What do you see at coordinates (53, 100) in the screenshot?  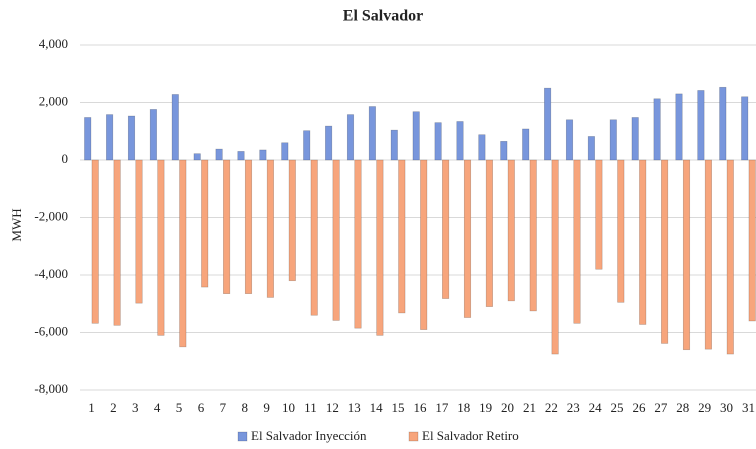 I see `y-tick-label: 2,000` at bounding box center [53, 100].